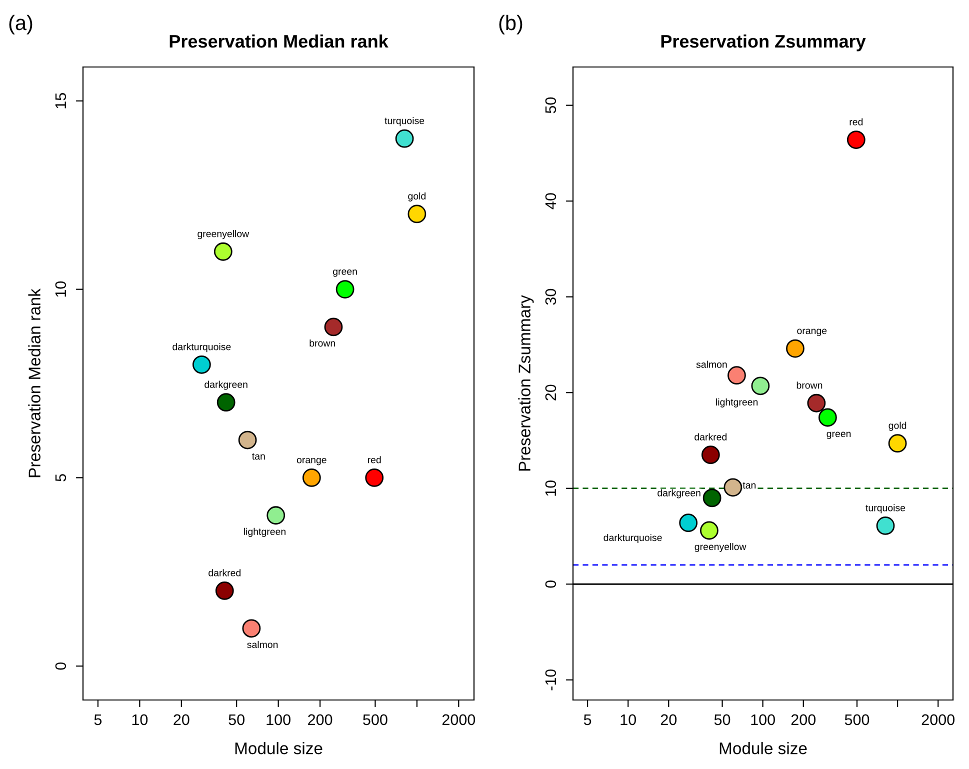 This screenshot has width=969, height=769. What do you see at coordinates (763, 43) in the screenshot?
I see `chart-title: Preservation Zsummary` at bounding box center [763, 43].